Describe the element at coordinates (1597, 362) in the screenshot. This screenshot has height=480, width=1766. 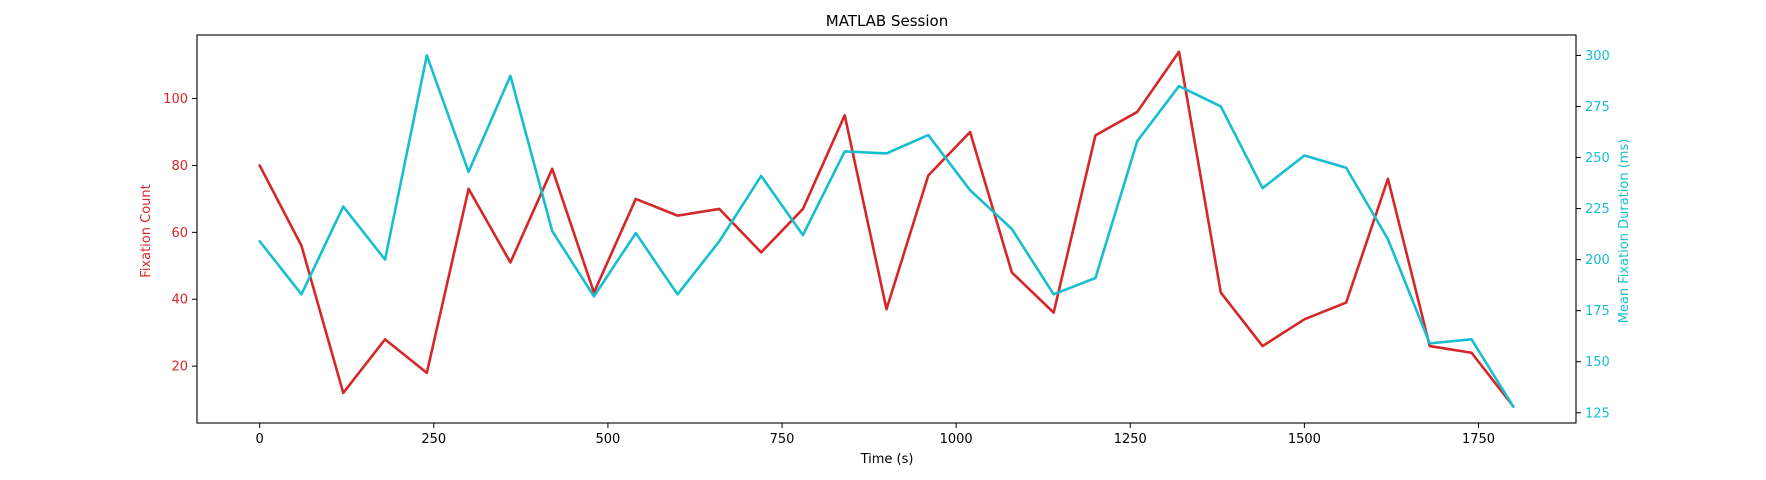
I see `y-right-tick-label: 150` at that location.